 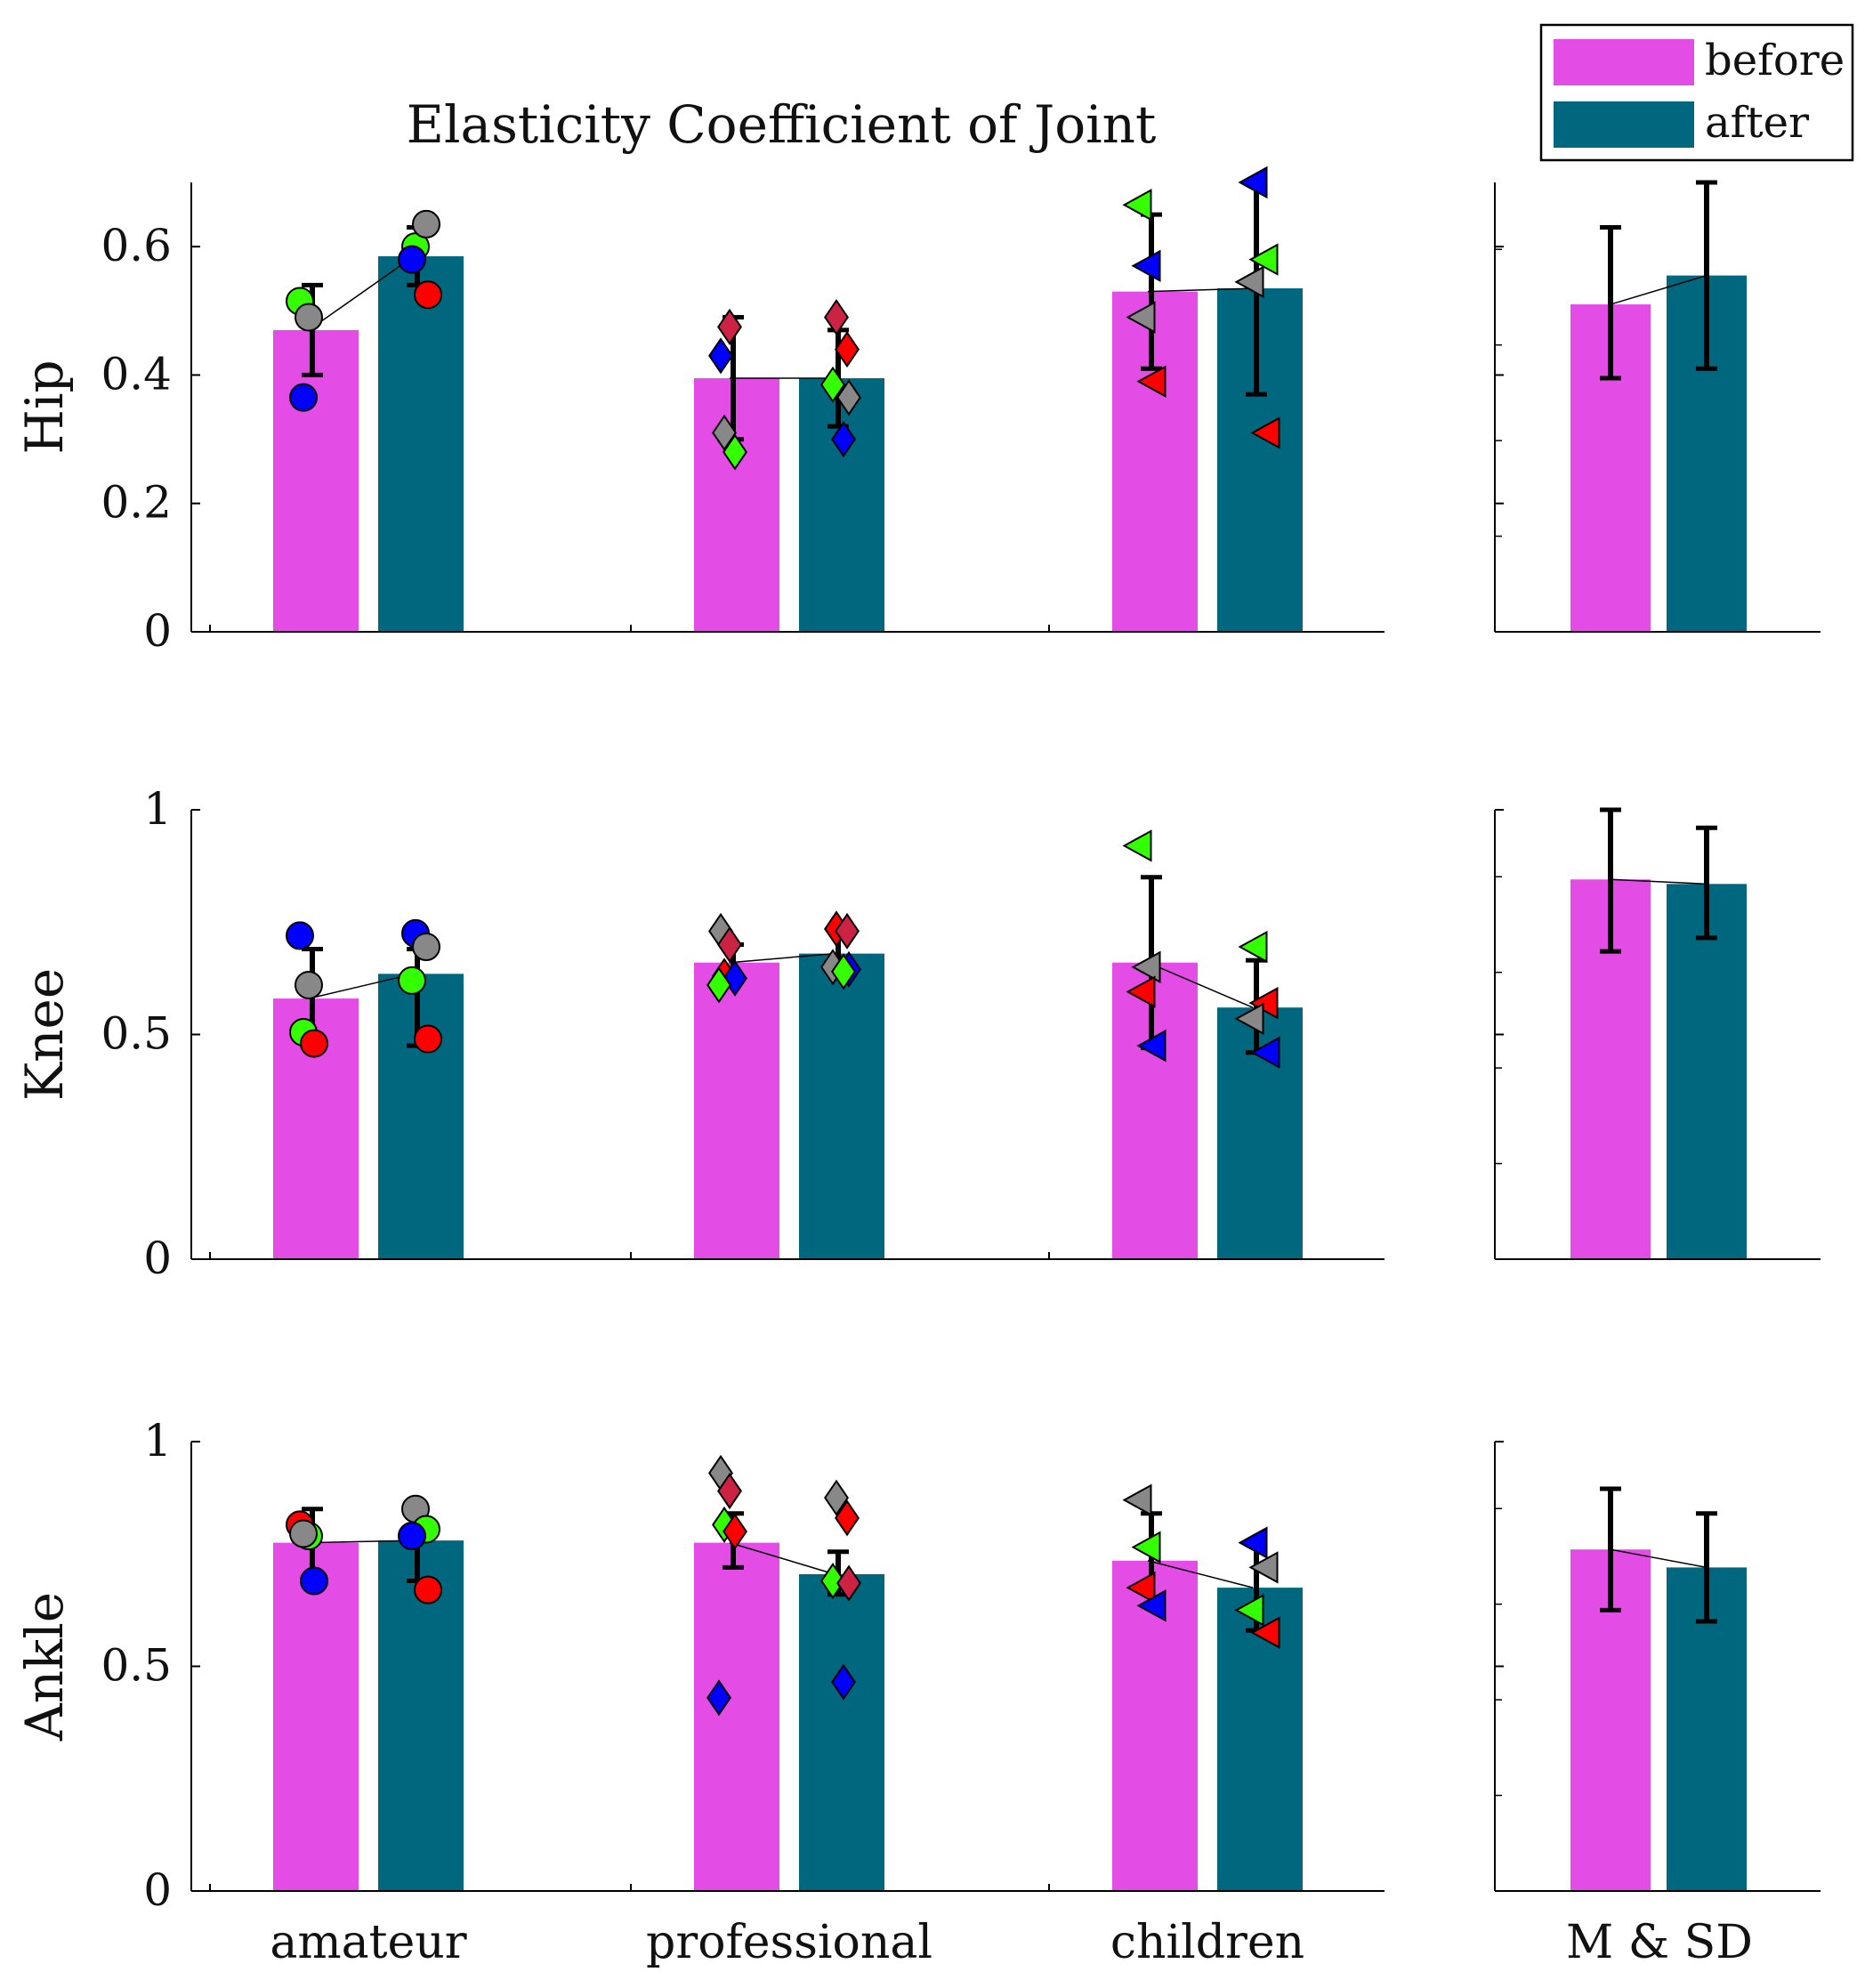 What do you see at coordinates (1624, 62) in the screenshot?
I see `legend-swatch-before` at bounding box center [1624, 62].